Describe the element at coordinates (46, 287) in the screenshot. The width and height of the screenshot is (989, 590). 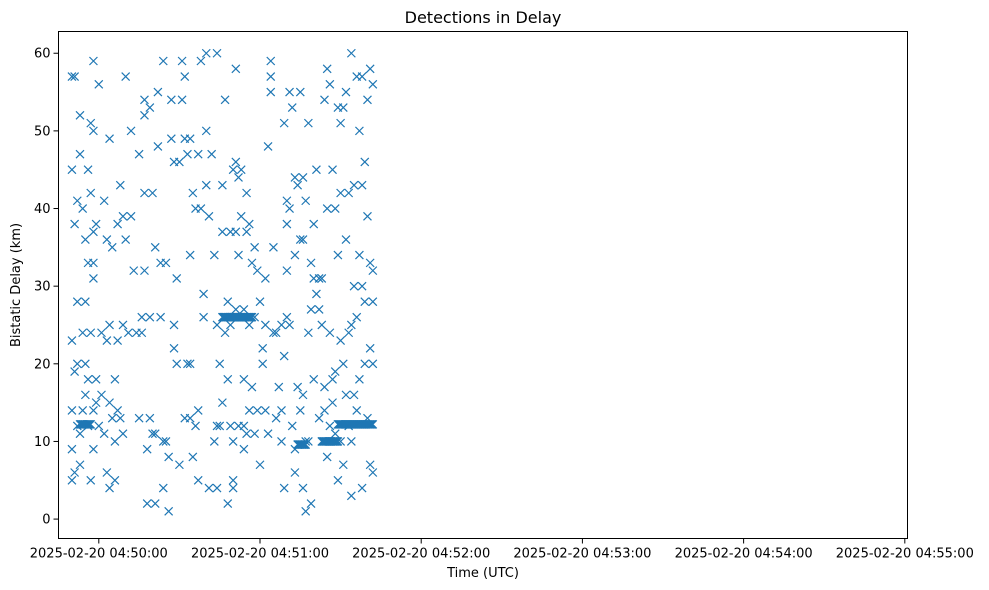
I see `y-axis-ticks: 0 10 20 30 40 50 60` at that location.